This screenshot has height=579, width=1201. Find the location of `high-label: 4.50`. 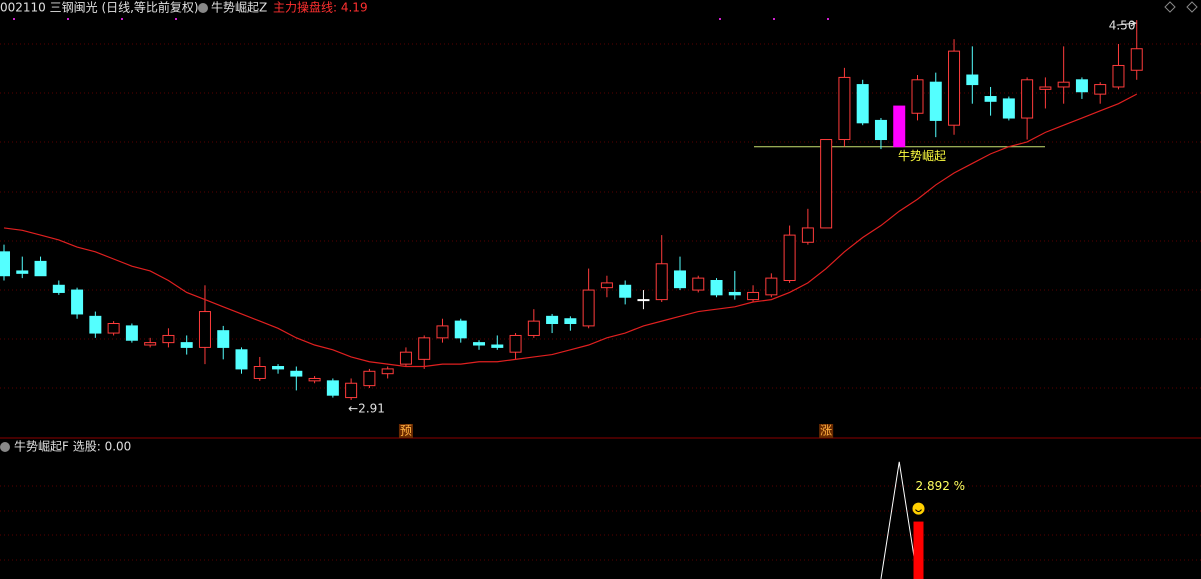

high-label: 4.50 is located at coordinates (1122, 26).